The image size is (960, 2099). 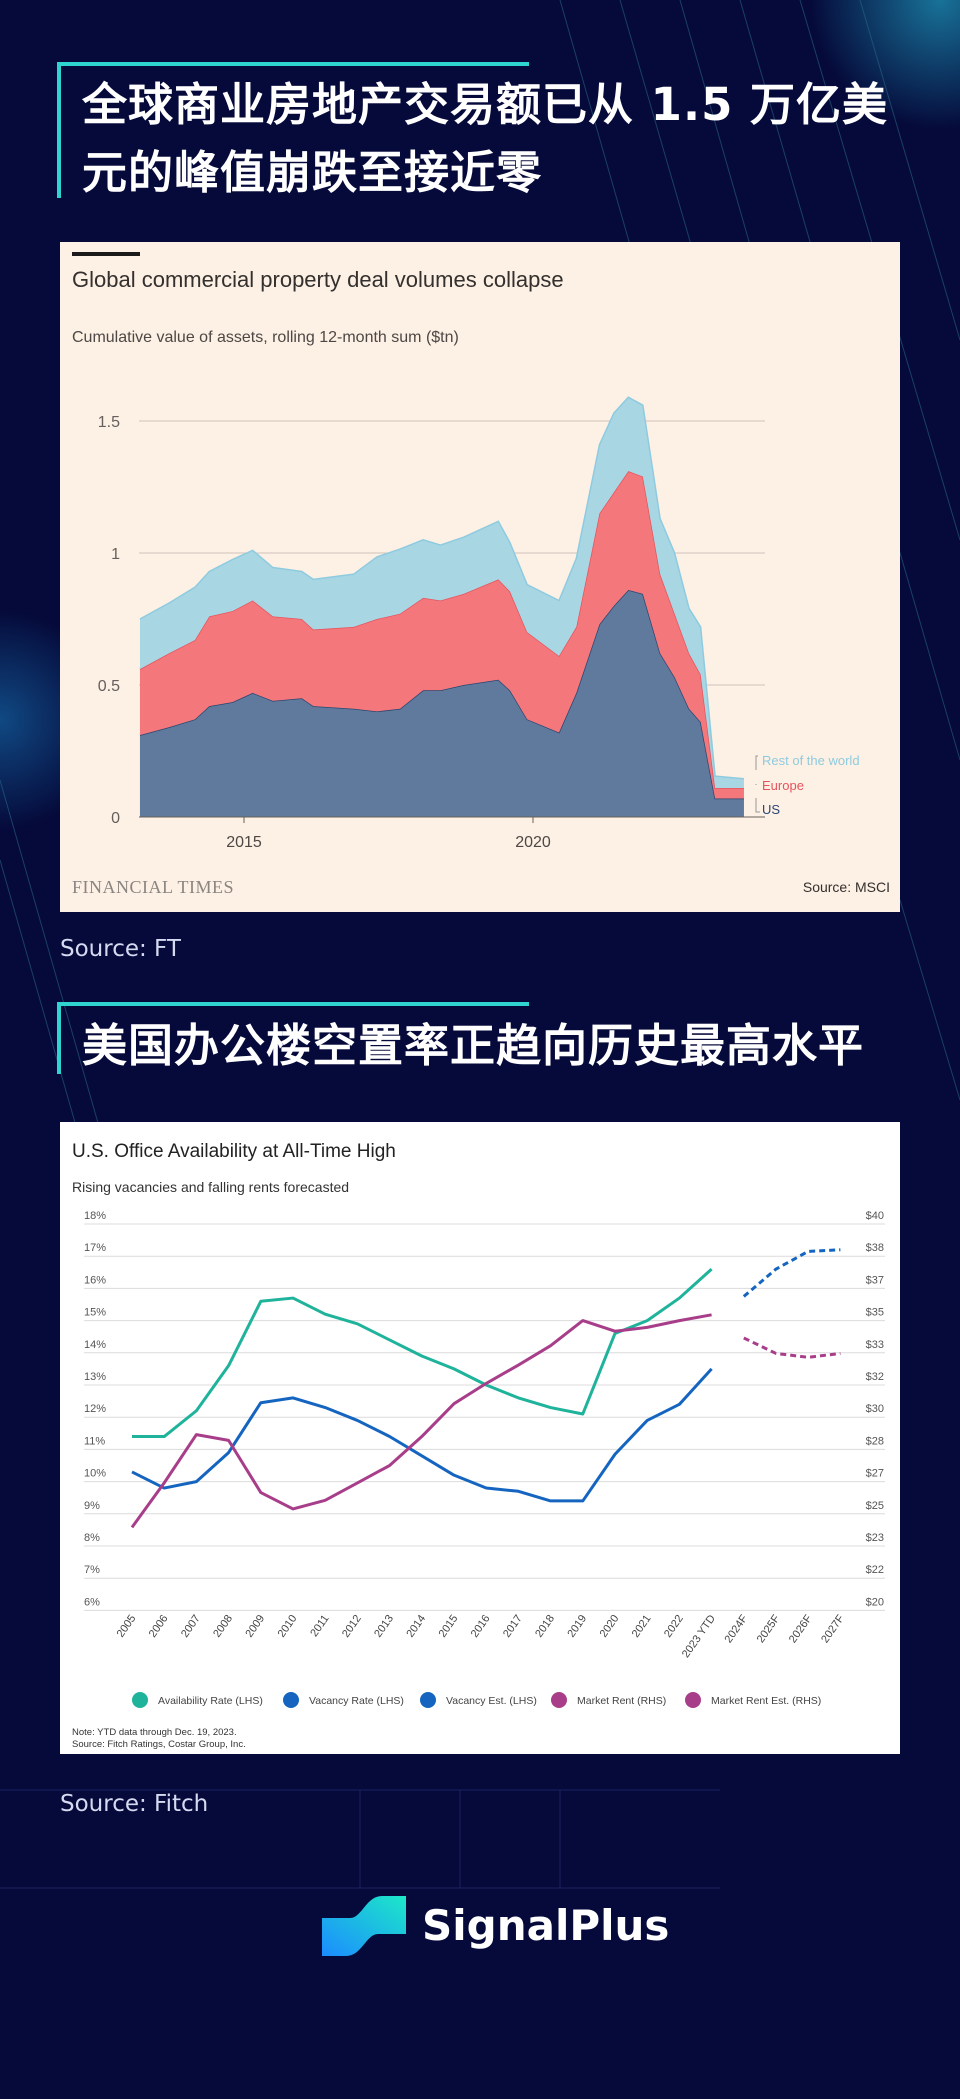 I want to click on x-tick-label: 2011, so click(x=319, y=1626).